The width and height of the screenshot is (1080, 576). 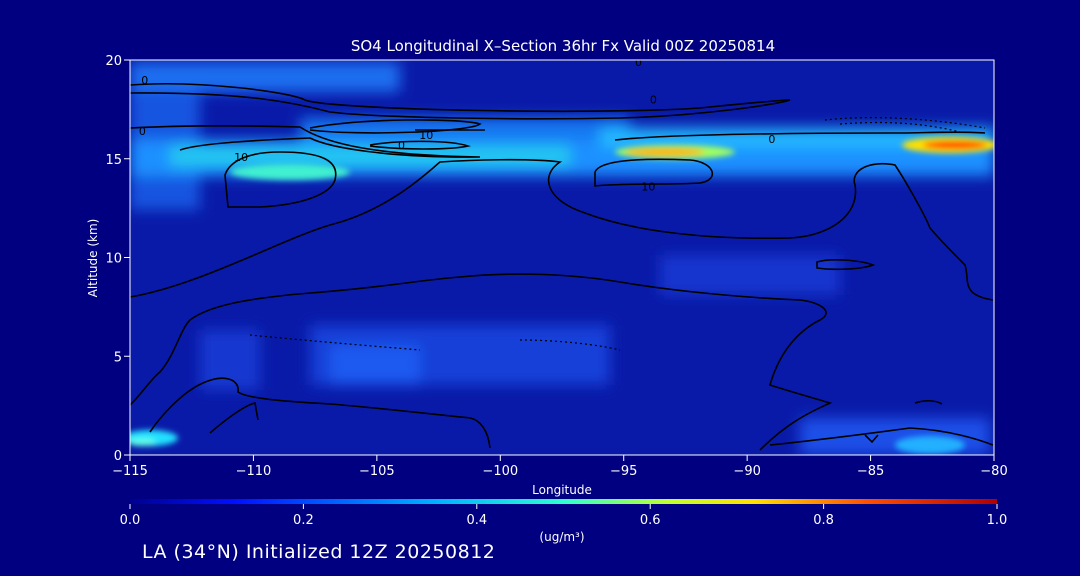 I want to click on x-axis: −115 −110 −105 −100 −95 −90 −85 −80, so click(x=560, y=467).